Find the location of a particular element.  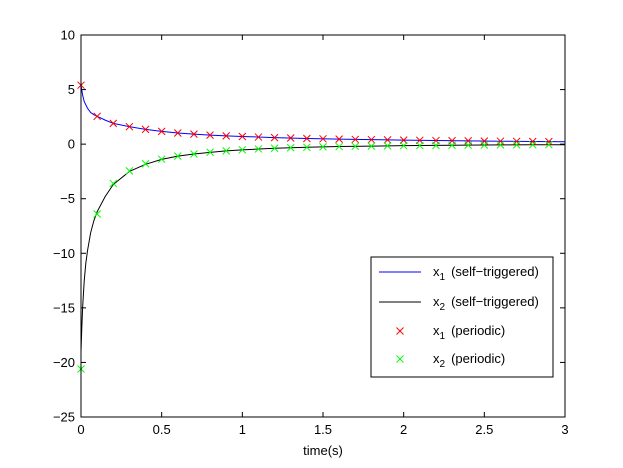

x-axis-label: time(s) is located at coordinates (323, 450).